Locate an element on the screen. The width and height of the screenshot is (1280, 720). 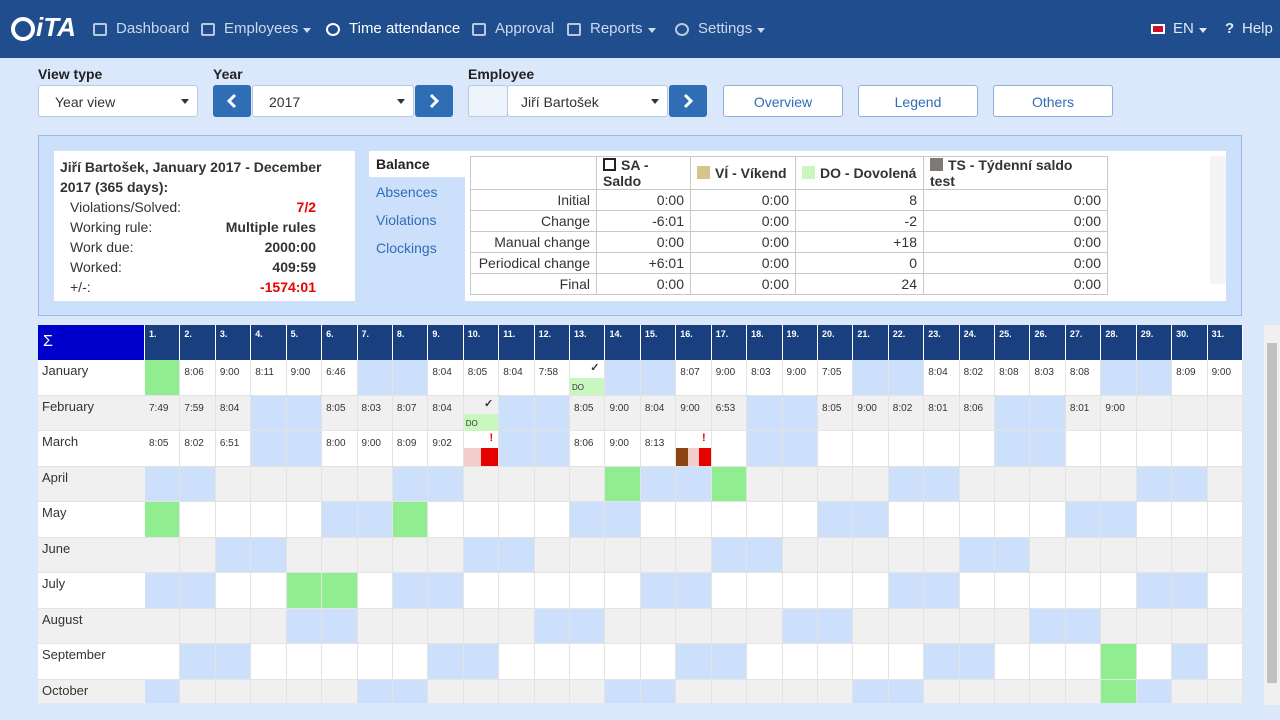
summary-label: Worked: is located at coordinates (96, 267).